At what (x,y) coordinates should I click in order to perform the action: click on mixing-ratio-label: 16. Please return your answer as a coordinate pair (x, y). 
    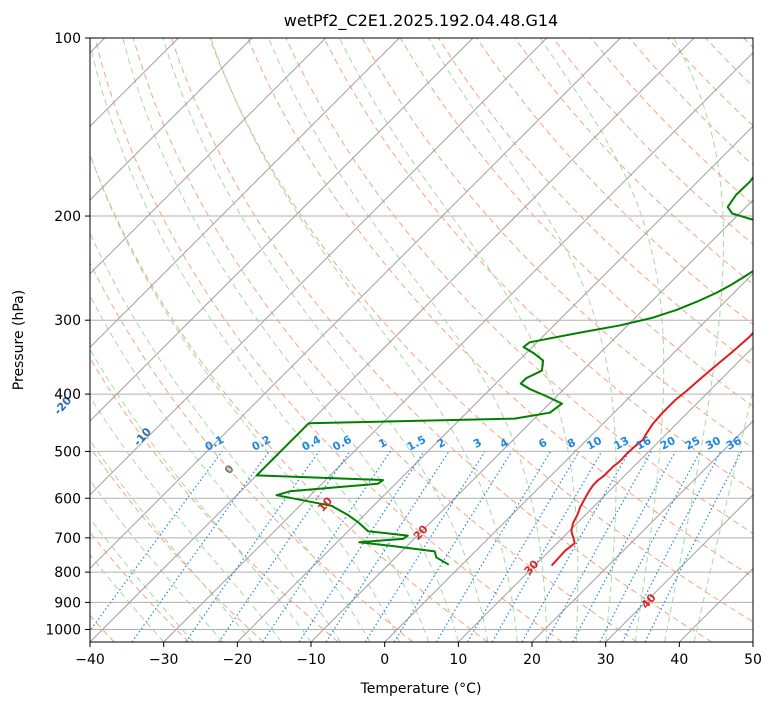
    Looking at the image, I should click on (644, 443).